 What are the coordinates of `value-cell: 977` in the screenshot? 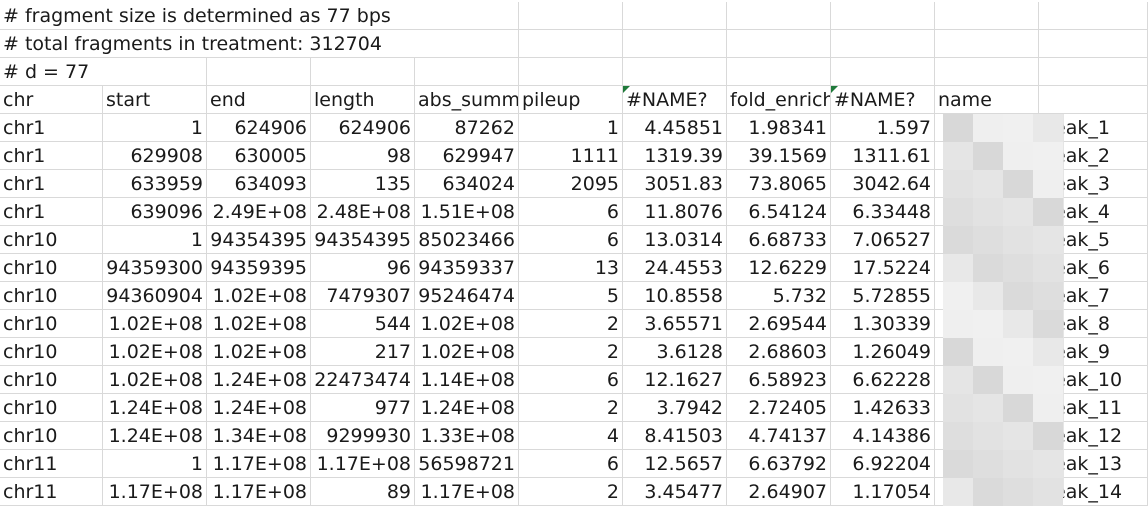 It's located at (363, 408).